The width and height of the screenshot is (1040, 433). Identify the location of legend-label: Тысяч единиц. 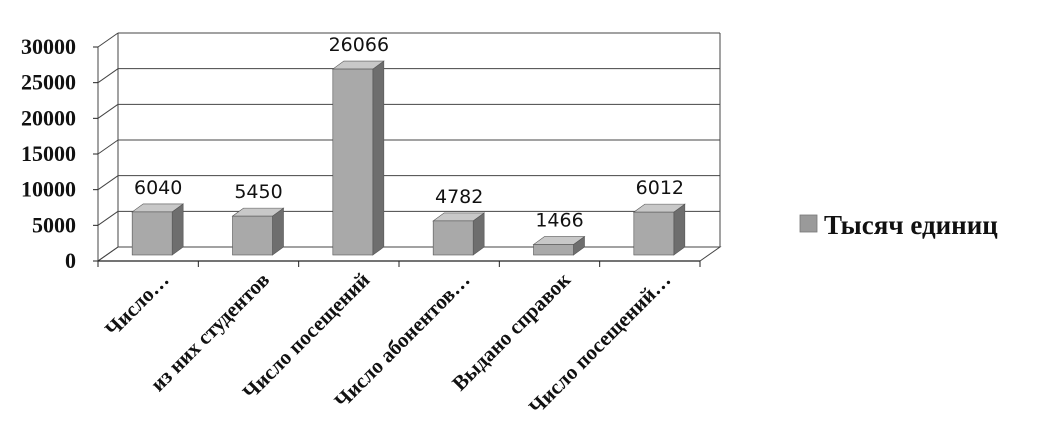
(911, 225).